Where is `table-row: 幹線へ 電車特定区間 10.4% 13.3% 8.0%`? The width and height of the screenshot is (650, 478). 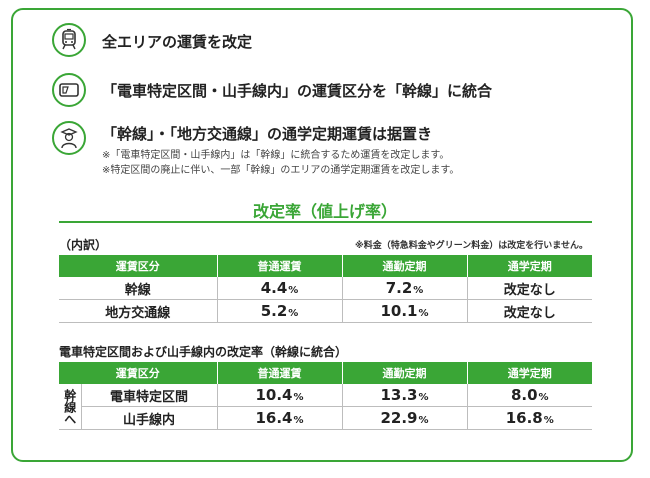 table-row: 幹線へ 電車特定区間 10.4% 13.3% 8.0% is located at coordinates (325, 407).